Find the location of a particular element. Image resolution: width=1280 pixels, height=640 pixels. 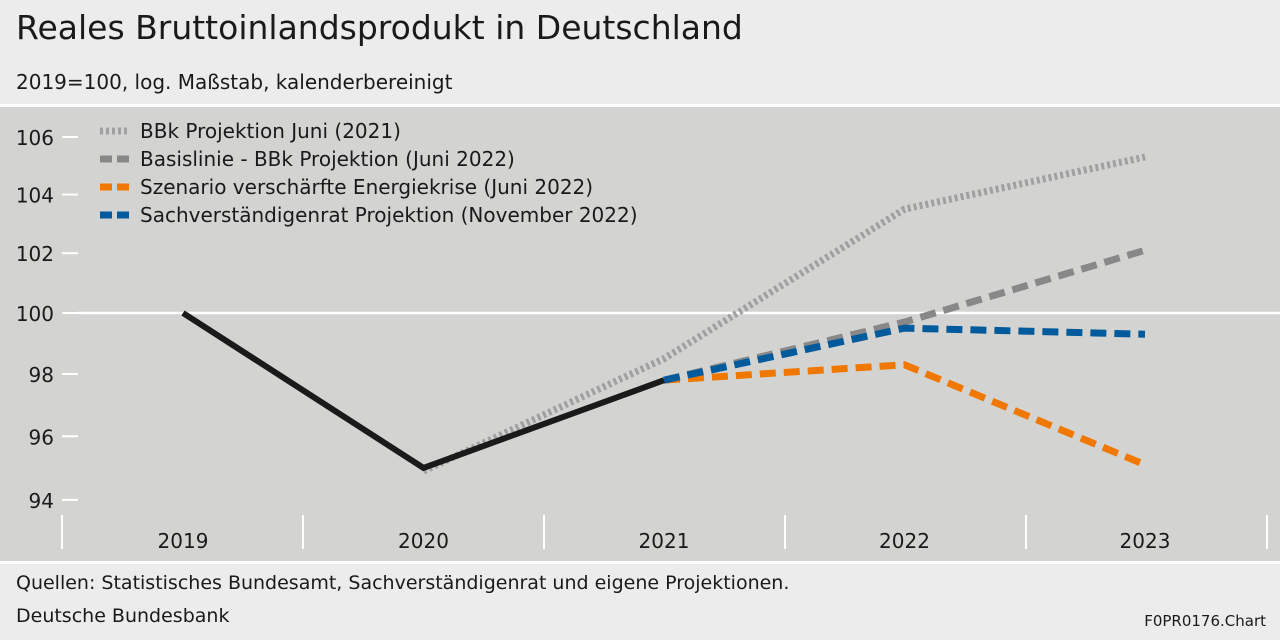

y-tick-label: 94 is located at coordinates (41, 501).